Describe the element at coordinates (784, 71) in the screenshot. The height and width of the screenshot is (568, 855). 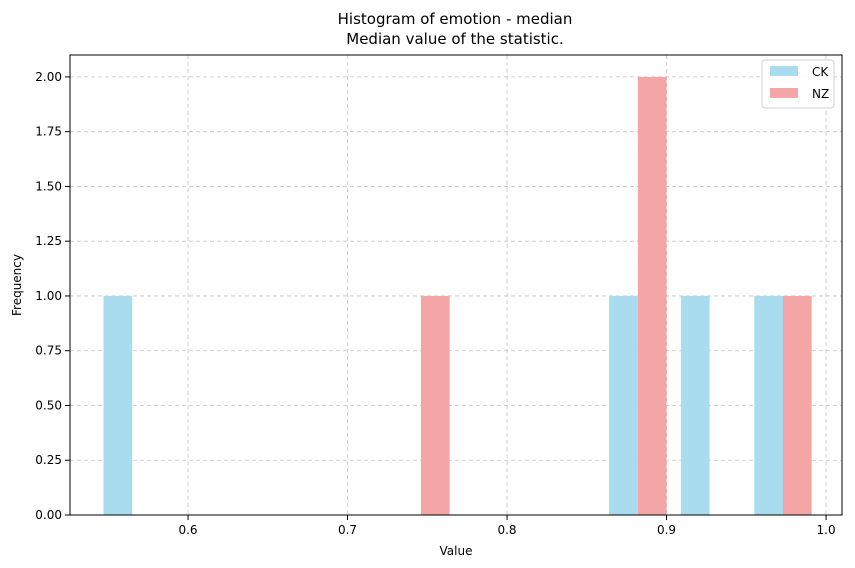
I see `legend-swatch-ck` at that location.